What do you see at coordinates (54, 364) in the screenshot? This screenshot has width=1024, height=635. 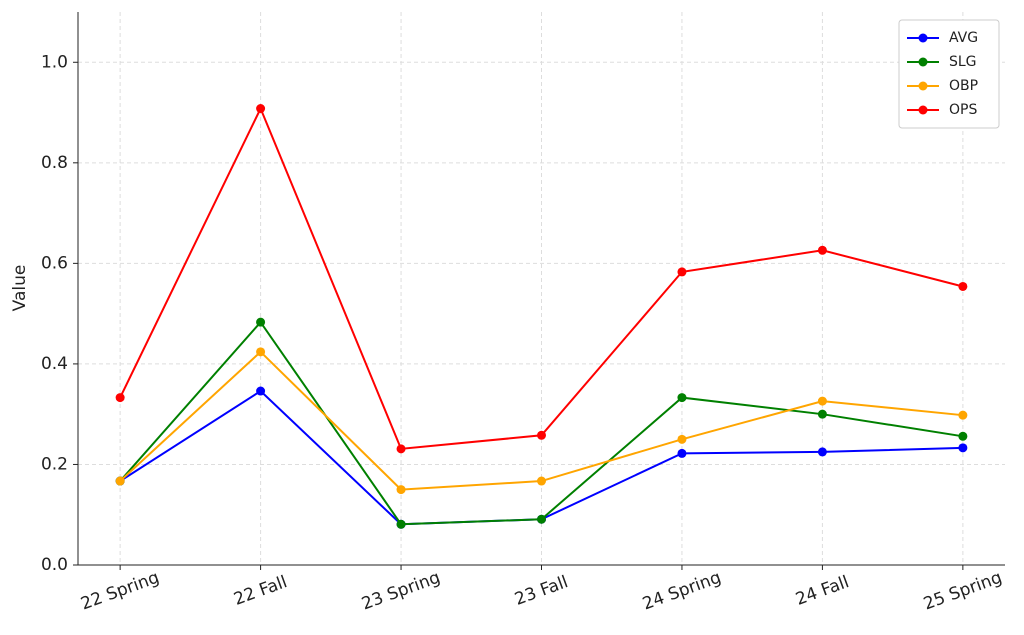 I see `y-tick-label: 0.4` at bounding box center [54, 364].